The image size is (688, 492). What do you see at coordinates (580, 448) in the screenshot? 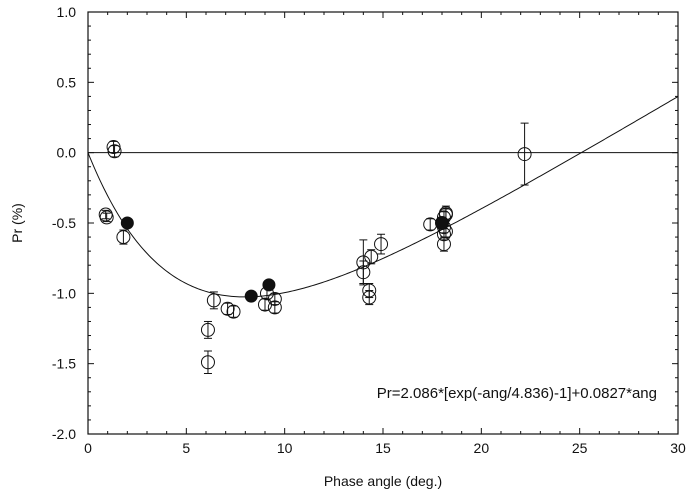
I see `x-tick-label: 25` at bounding box center [580, 448].